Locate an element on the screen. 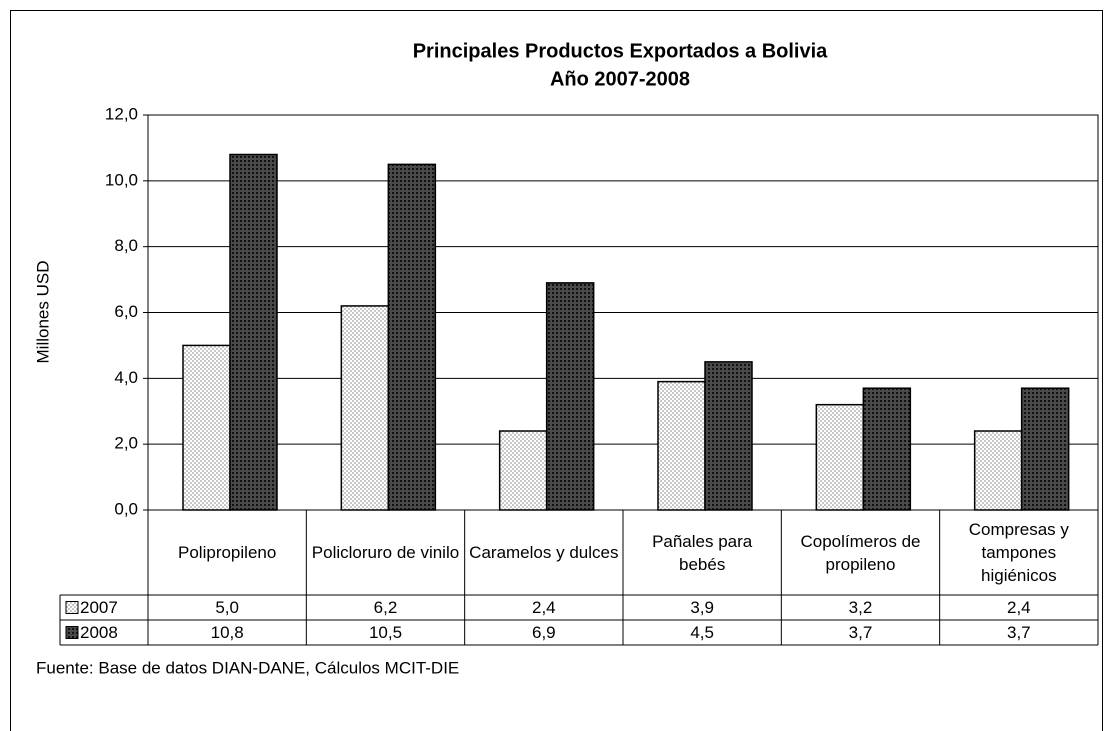 This screenshot has width=1113, height=731. table-value: 4,5 is located at coordinates (702, 632).